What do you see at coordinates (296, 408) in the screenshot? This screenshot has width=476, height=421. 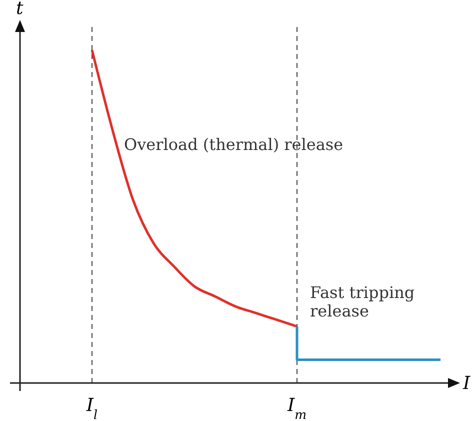 I see `x-tick-label: I$_{m}$` at bounding box center [296, 408].